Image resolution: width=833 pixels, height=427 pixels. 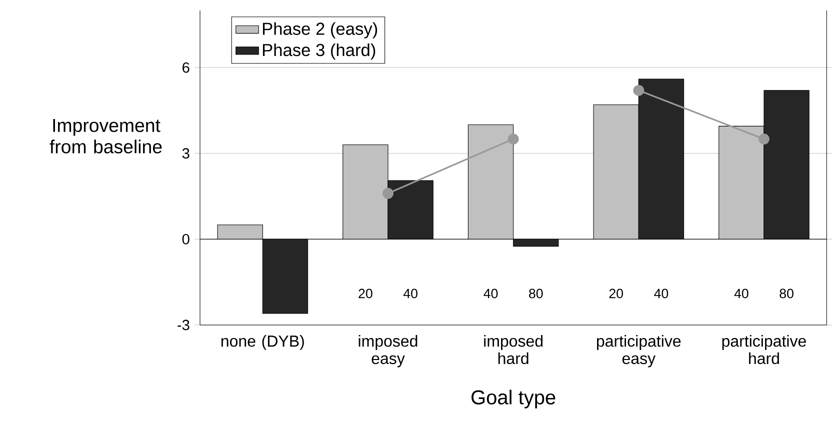 What do you see at coordinates (513, 349) in the screenshot?
I see `x-tick-label: imposed hard` at bounding box center [513, 349].